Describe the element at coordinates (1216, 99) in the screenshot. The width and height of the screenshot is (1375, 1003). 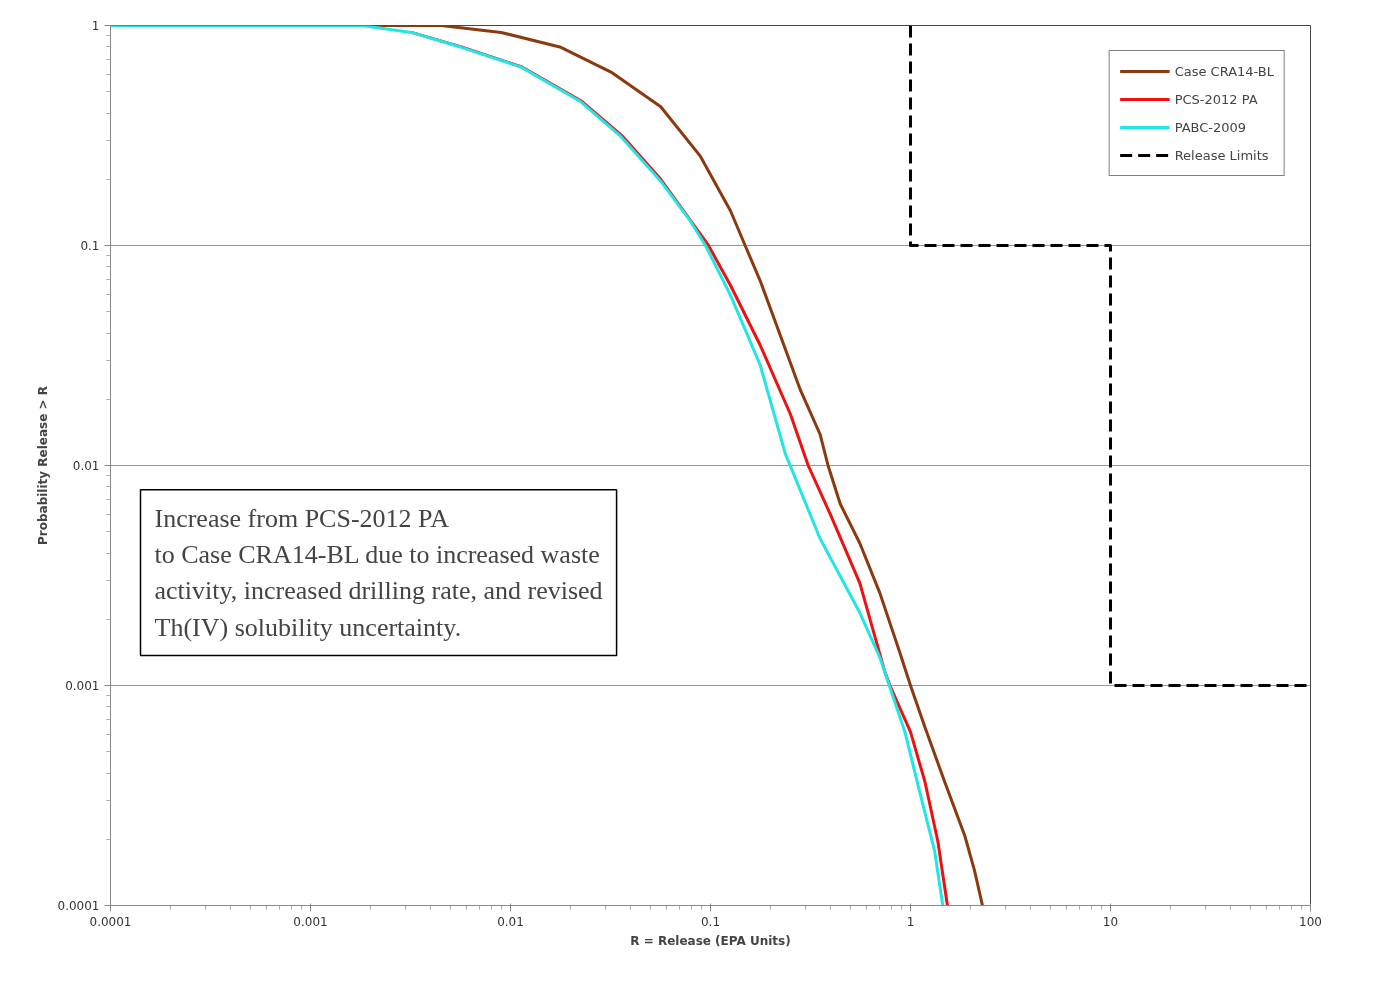
I see `legend-label: PCS-2012 PA` at that location.